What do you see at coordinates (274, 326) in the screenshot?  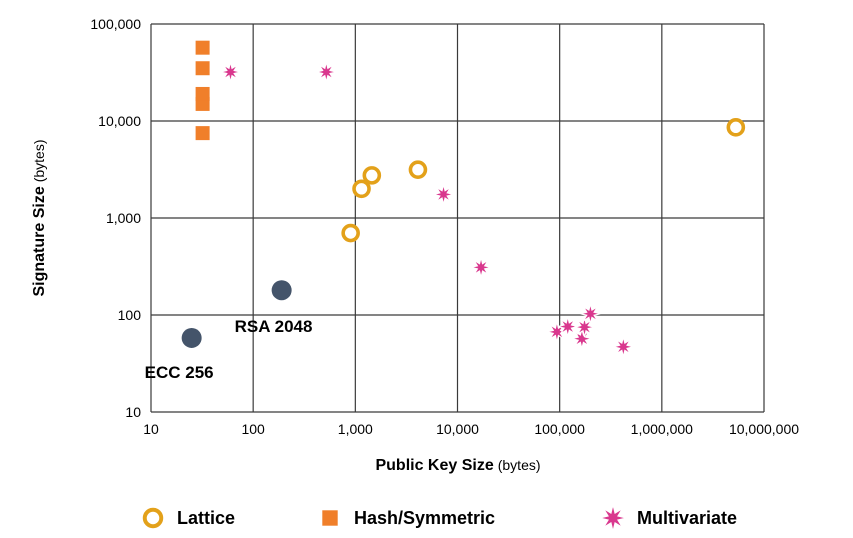 I see `point-label: RSA 2048` at bounding box center [274, 326].